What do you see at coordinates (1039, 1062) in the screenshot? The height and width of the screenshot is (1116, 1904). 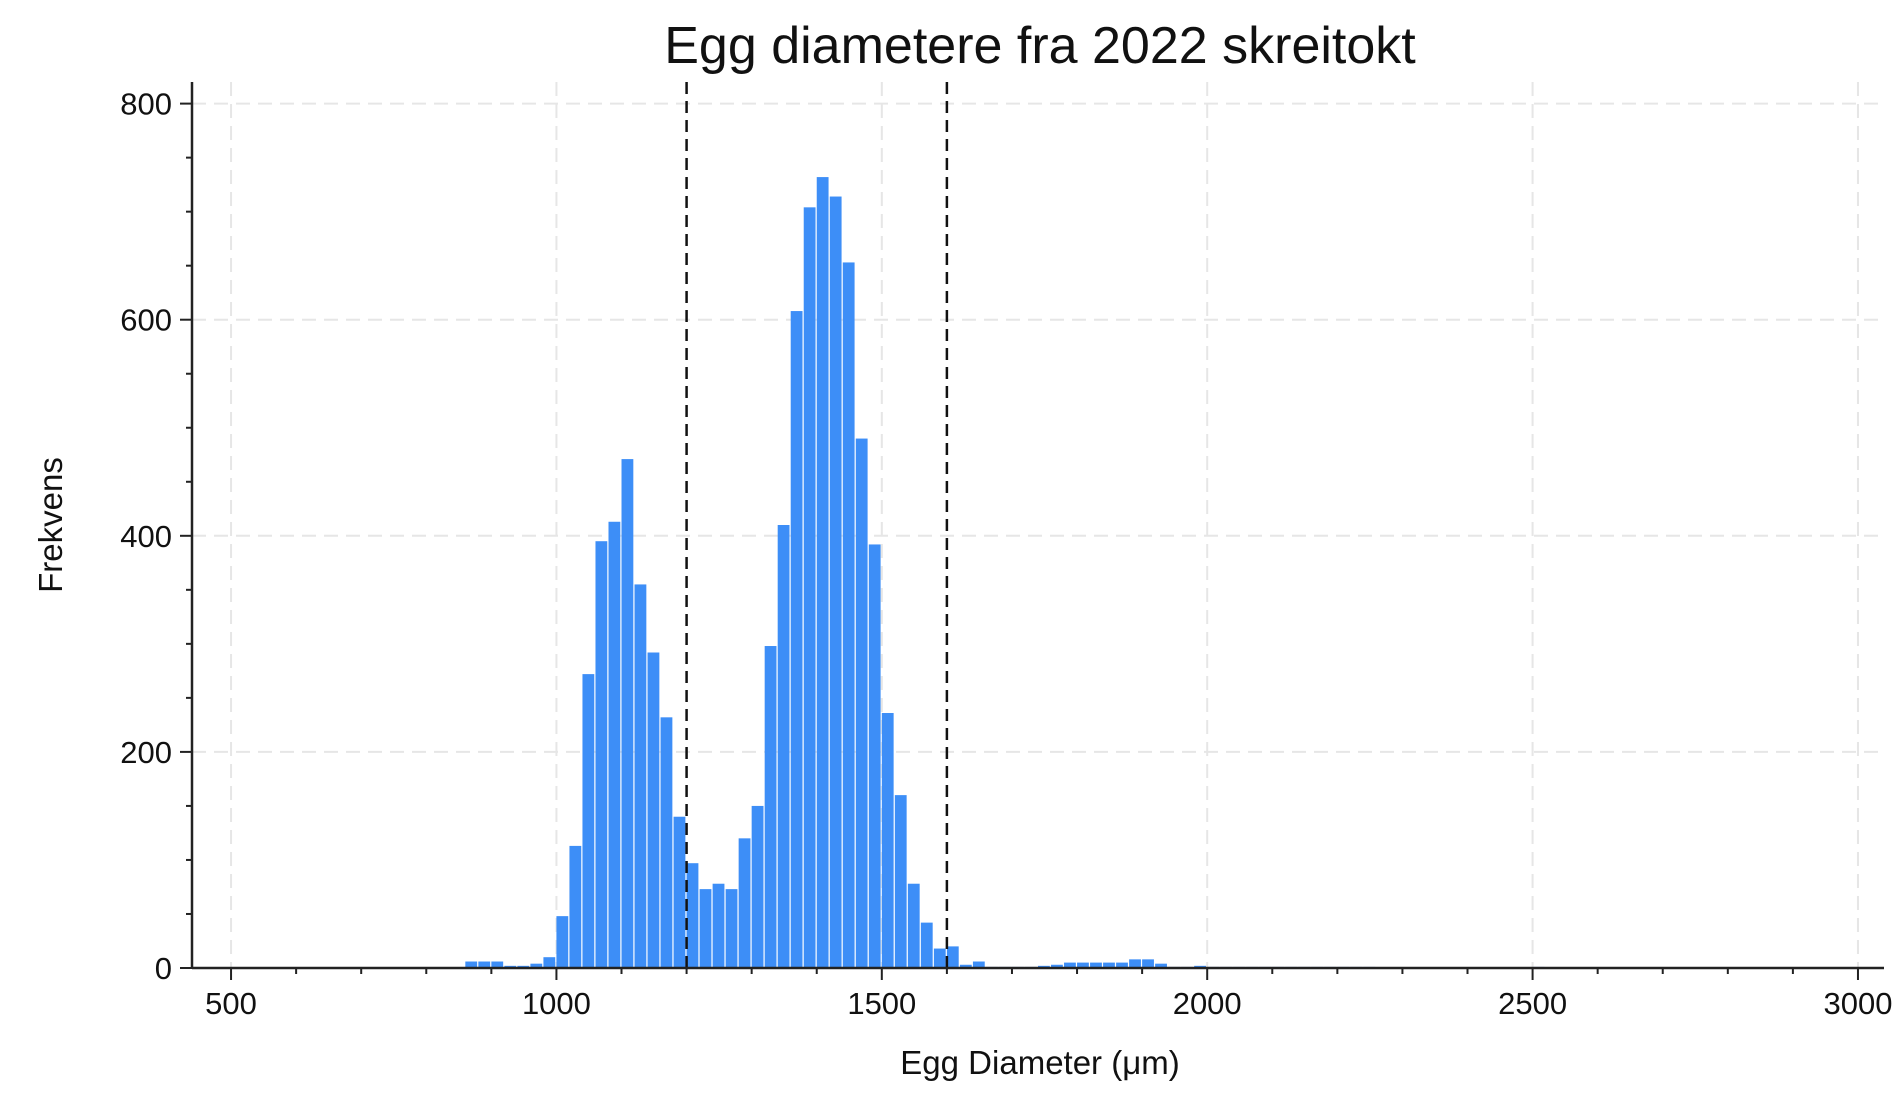 I see `x-axis-label: Egg Diameter (μm)` at bounding box center [1039, 1062].